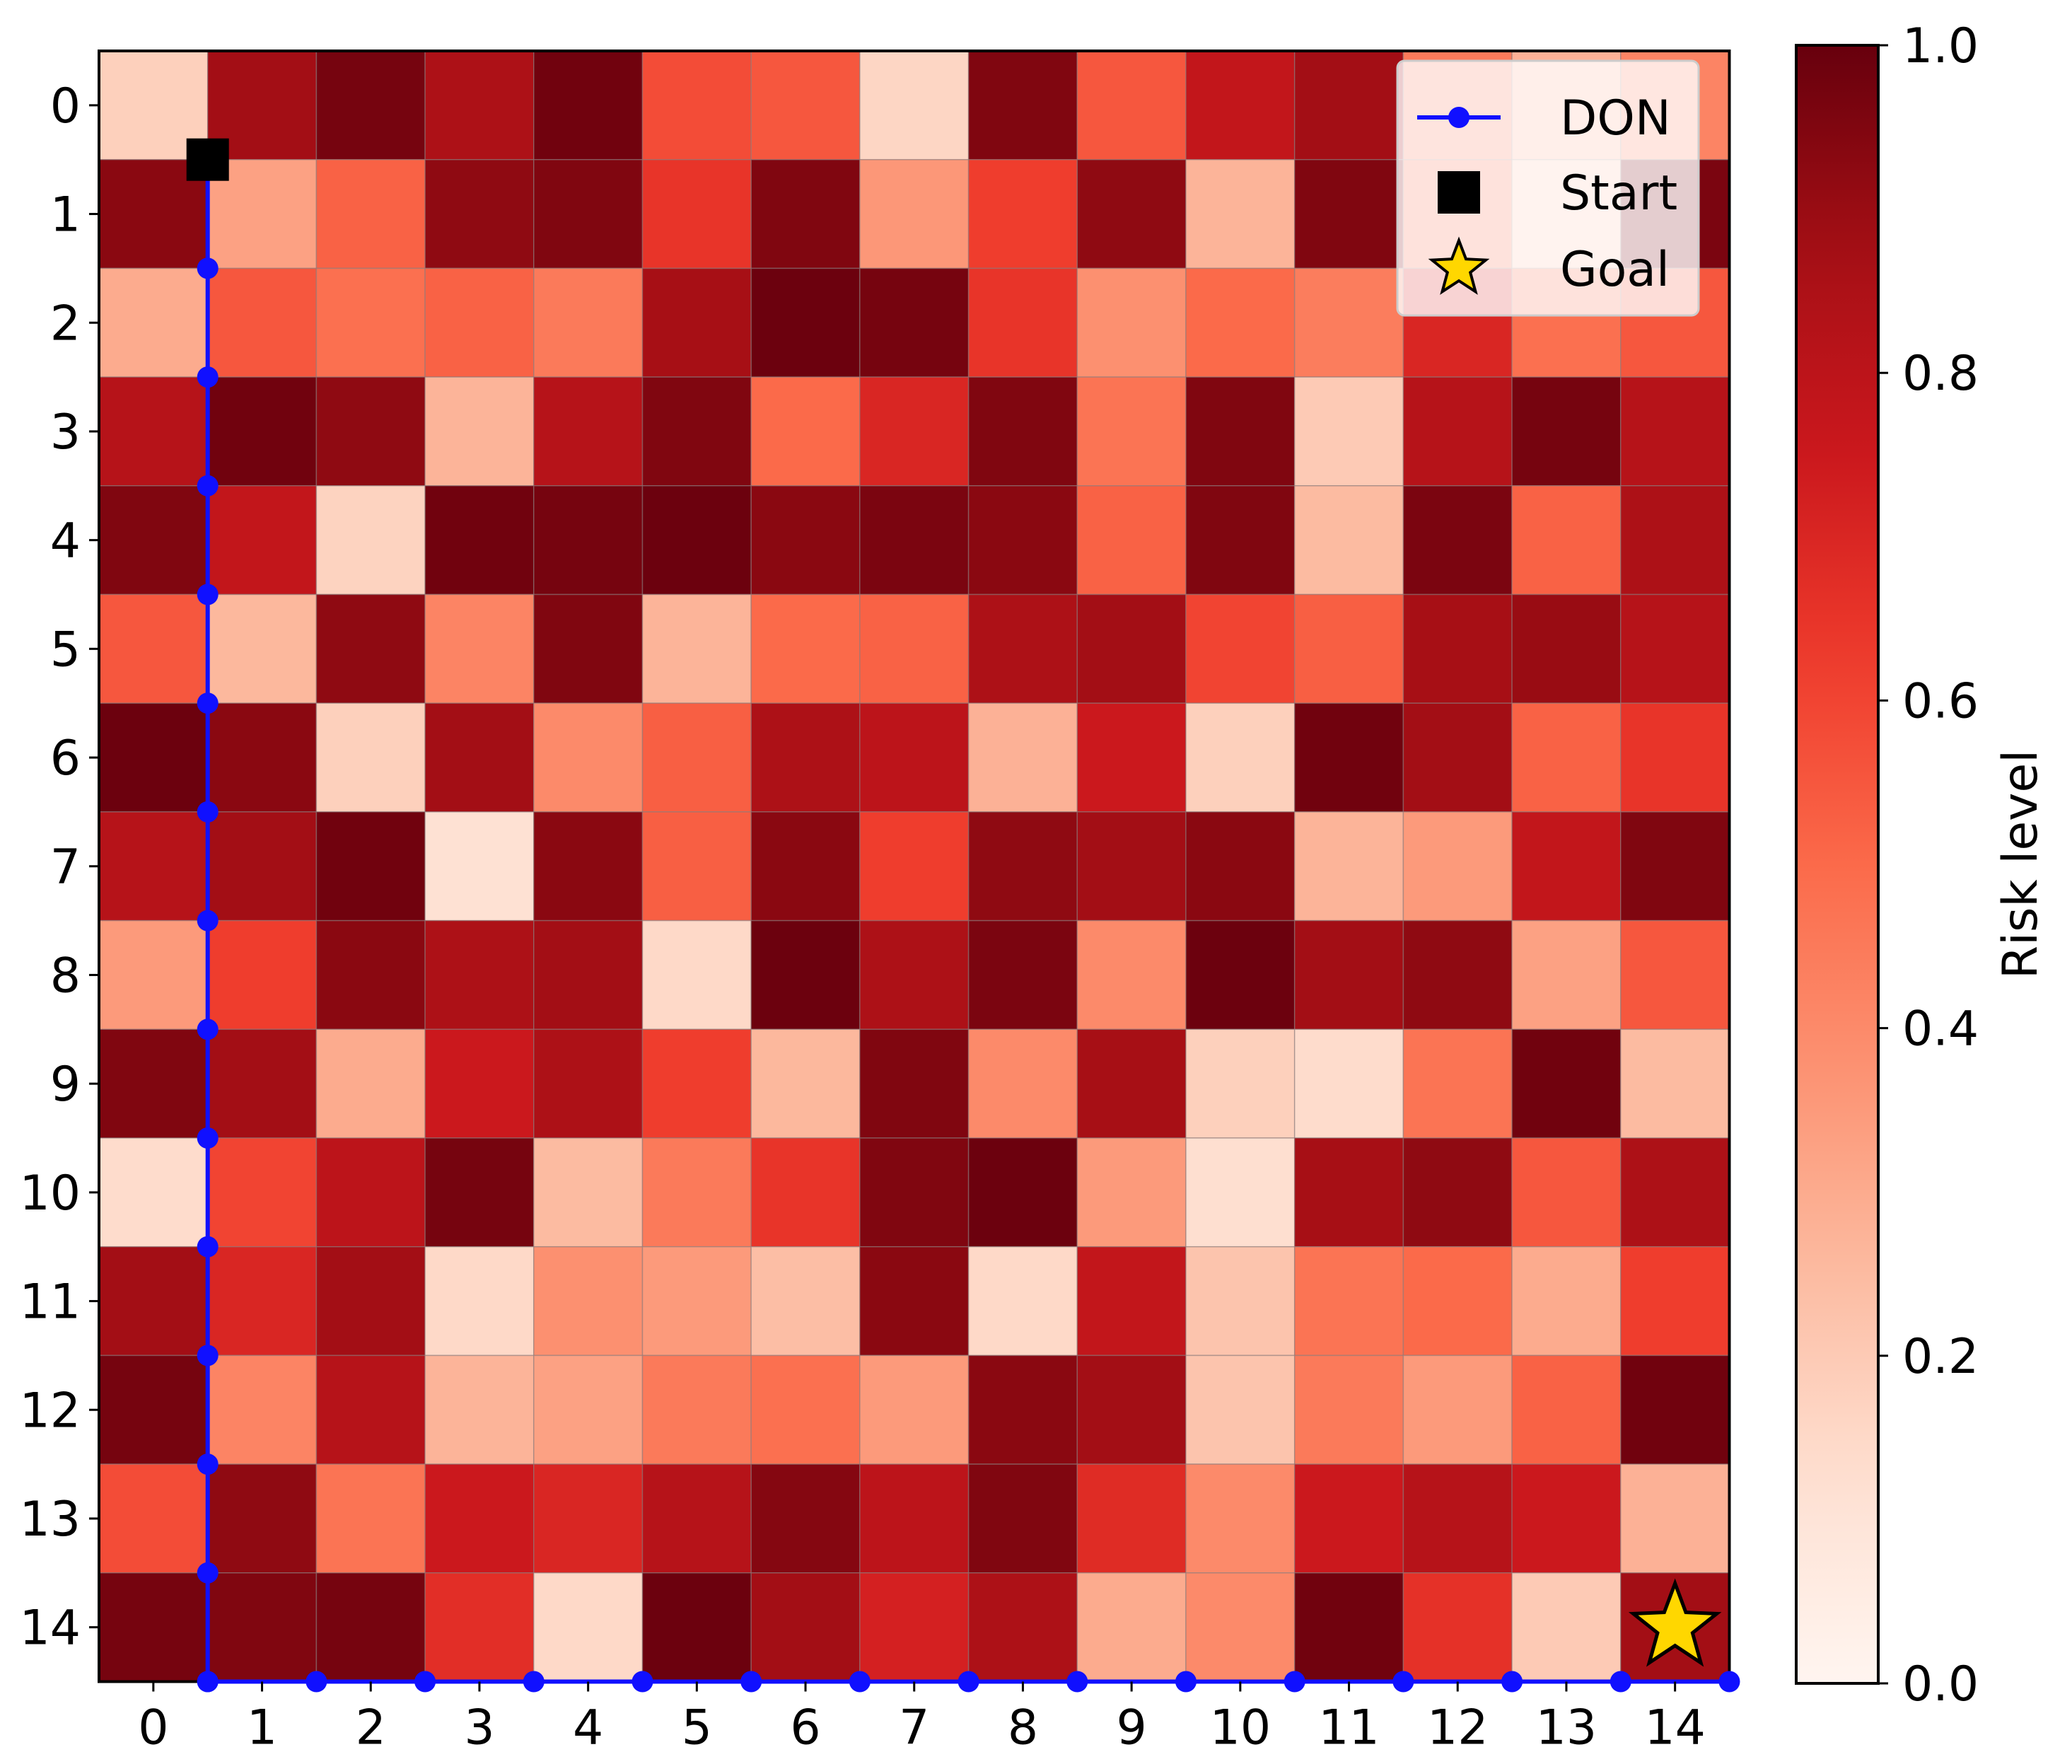 This screenshot has width=2072, height=1764. Describe the element at coordinates (50, 1629) in the screenshot. I see `y-tick-label: 14` at that location.